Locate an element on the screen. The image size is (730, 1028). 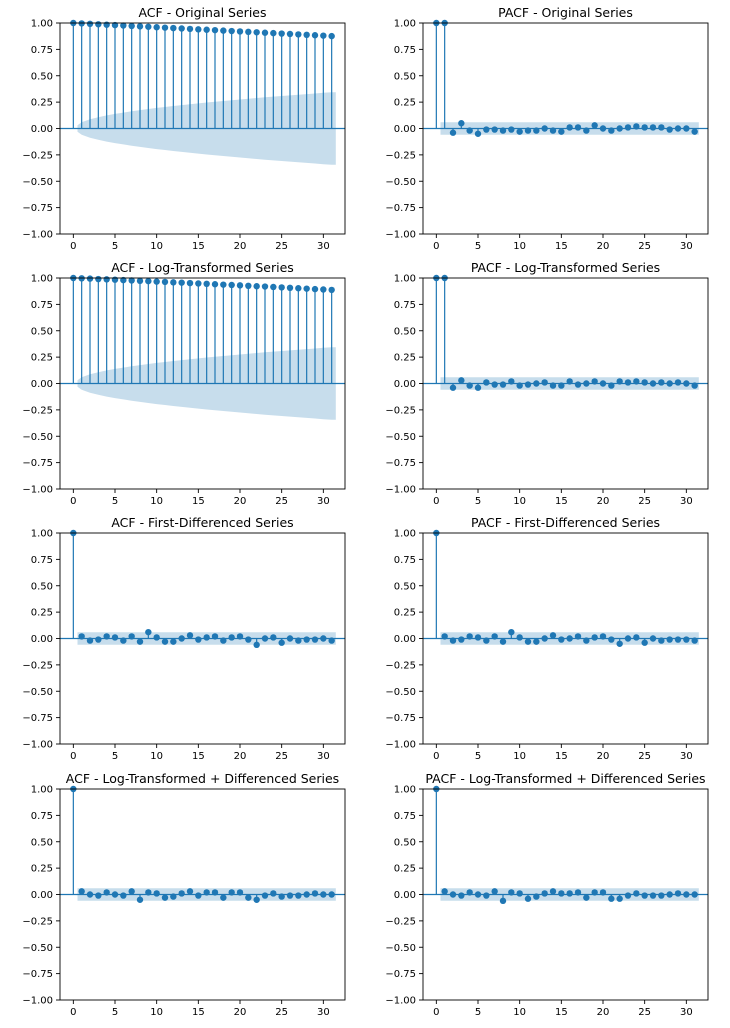
lag-6-point is located at coordinates (486, 129).